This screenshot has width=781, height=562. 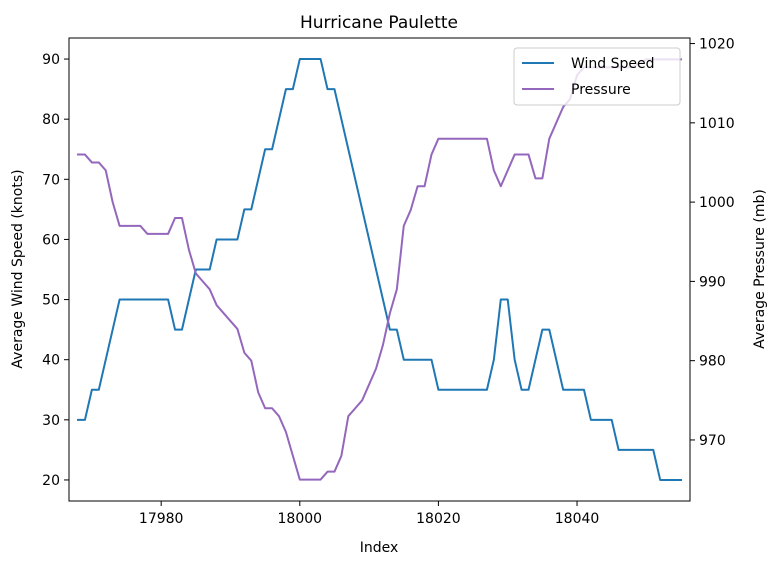 I want to click on x-tick-label: 18020, so click(x=438, y=519).